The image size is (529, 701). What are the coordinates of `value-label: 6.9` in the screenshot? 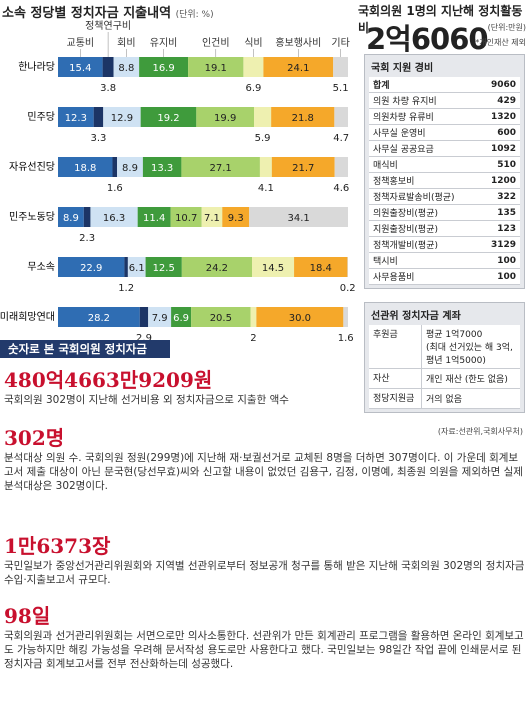 It's located at (181, 318).